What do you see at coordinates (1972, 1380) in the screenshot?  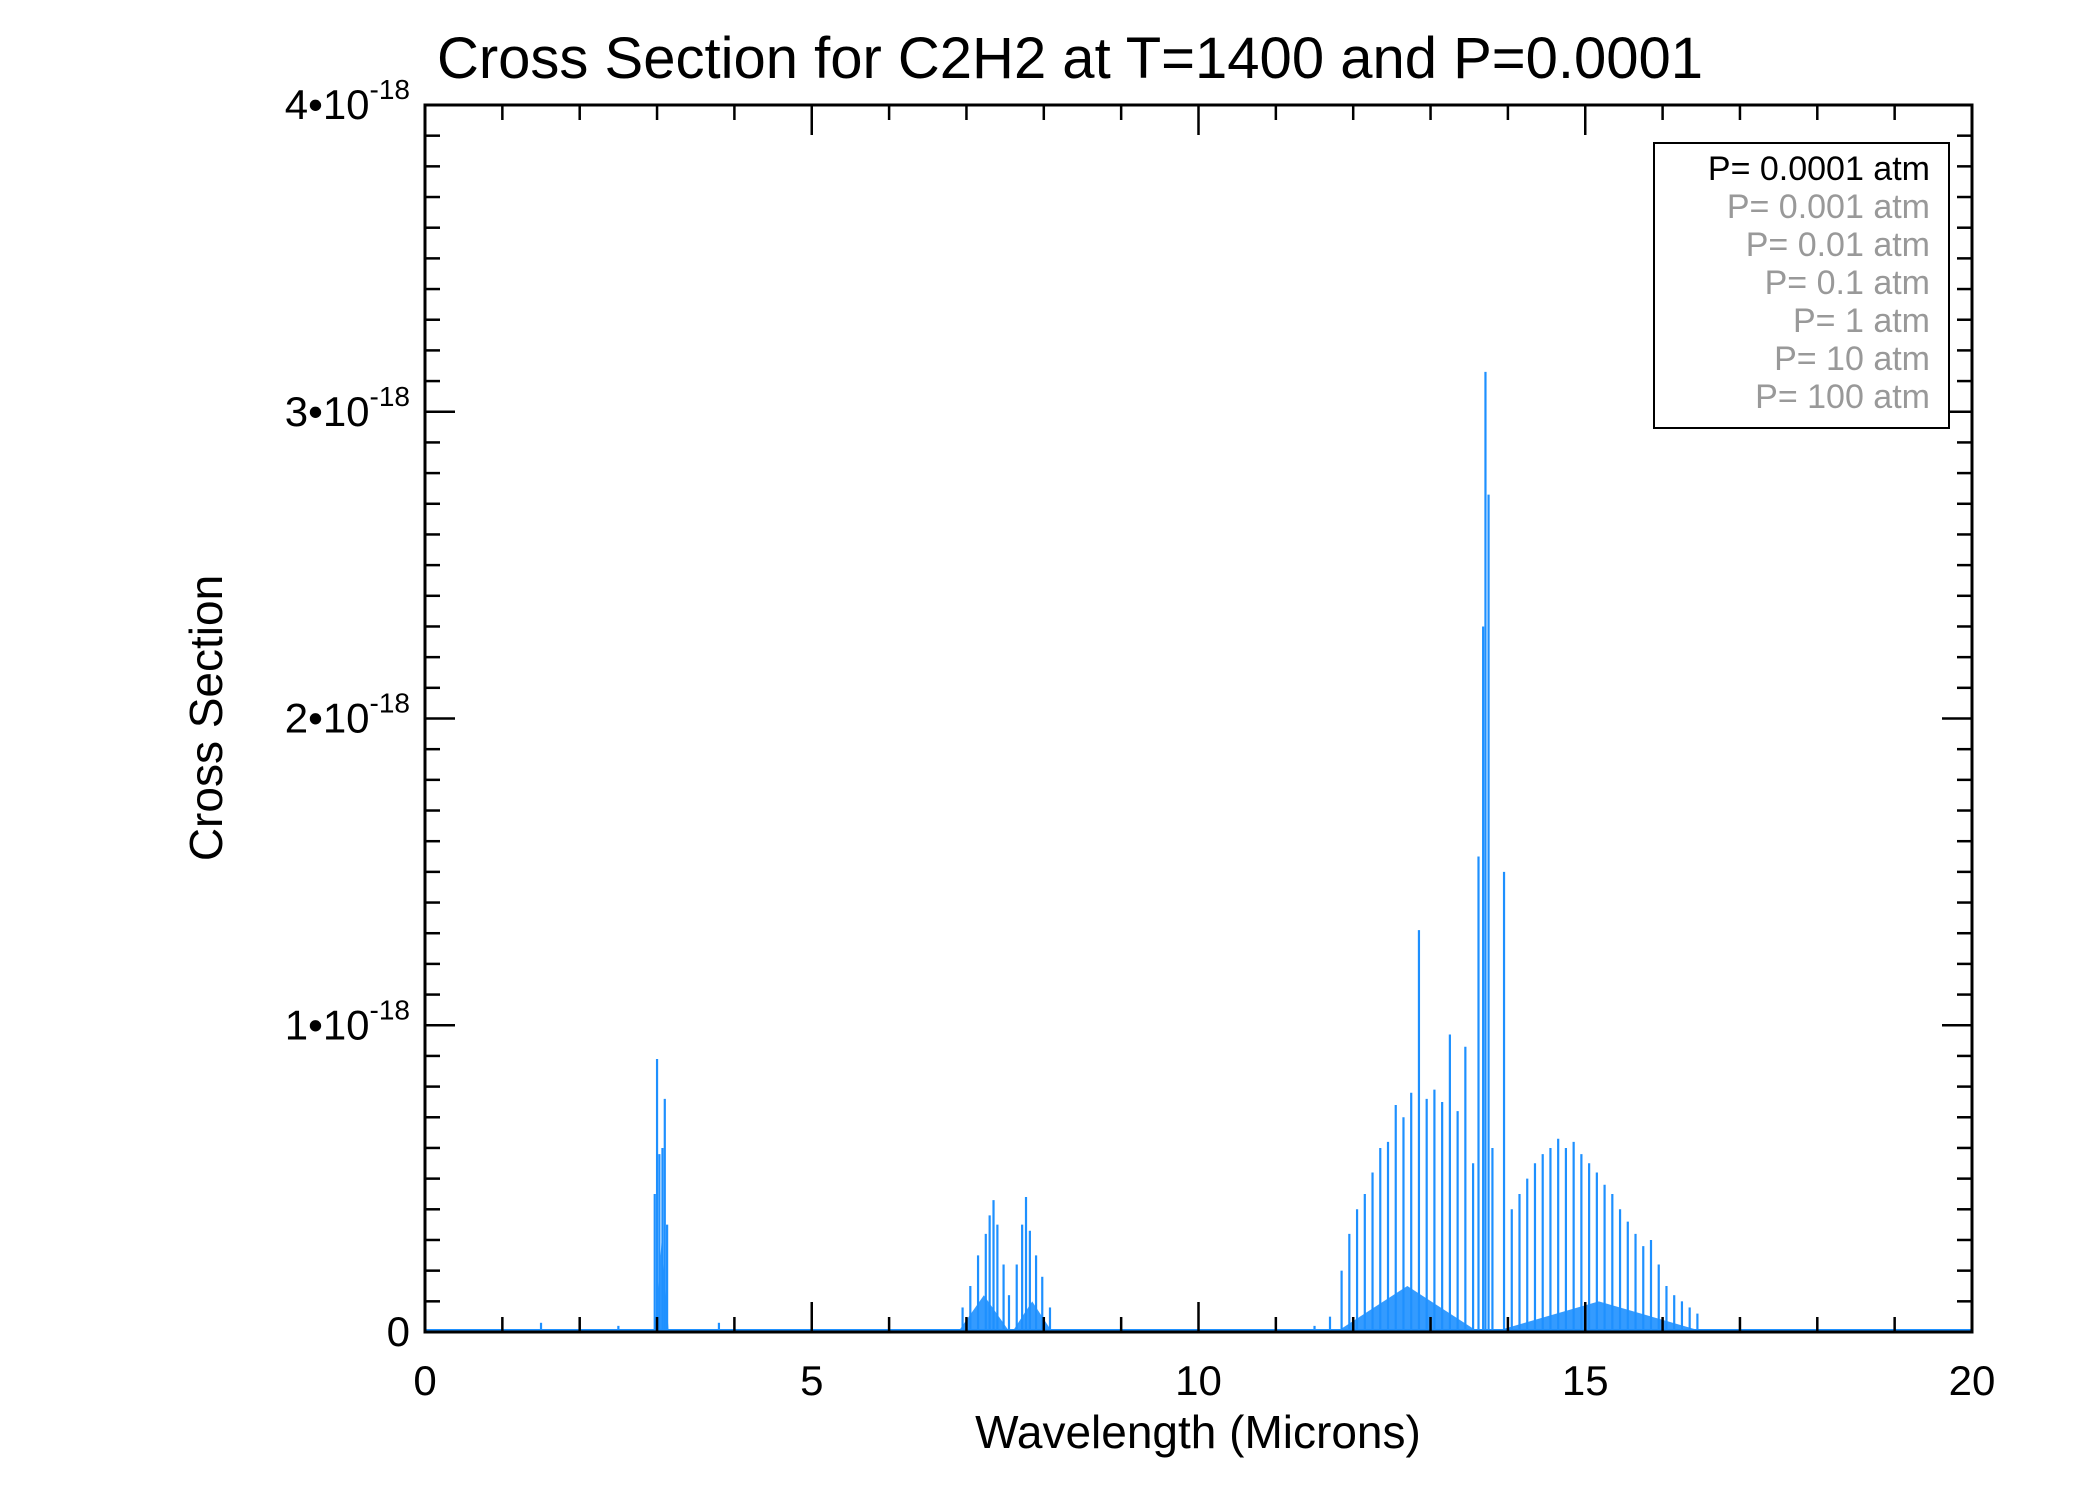 I see `x-tick-label: 20` at bounding box center [1972, 1380].